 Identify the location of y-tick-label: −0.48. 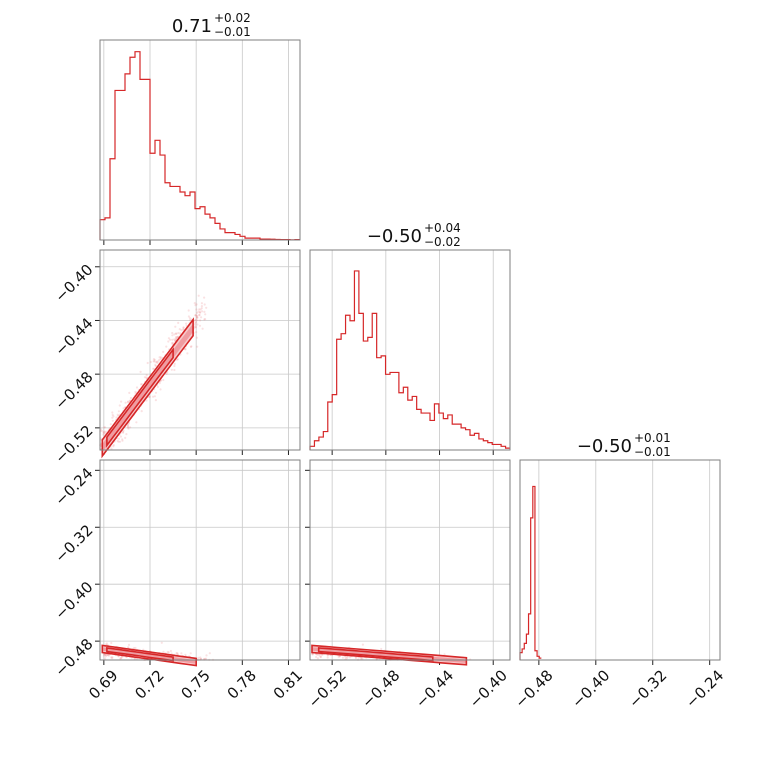
(73, 390).